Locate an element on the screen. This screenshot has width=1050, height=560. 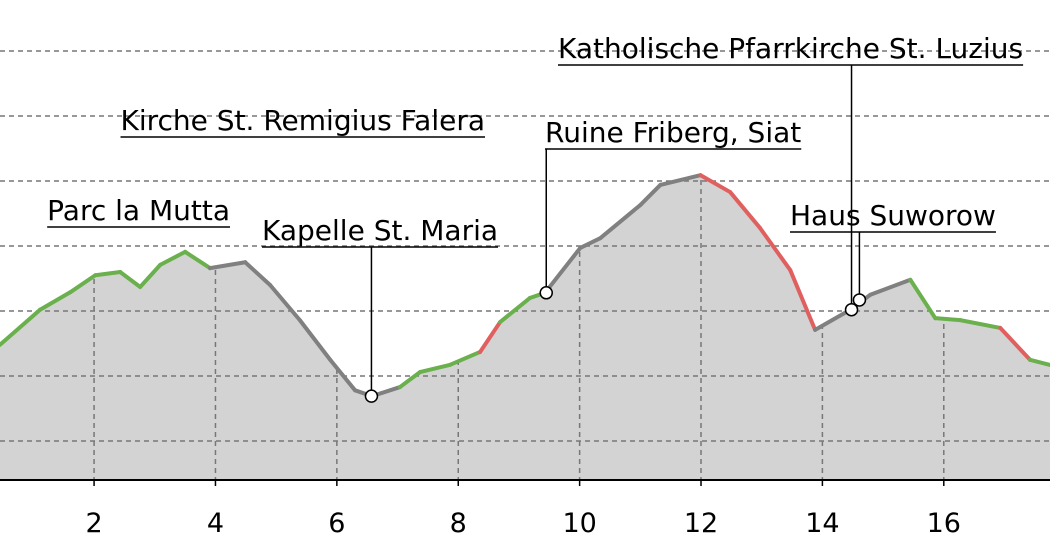
annotation-label: Kirche St. Remigius Falera is located at coordinates (303, 120).